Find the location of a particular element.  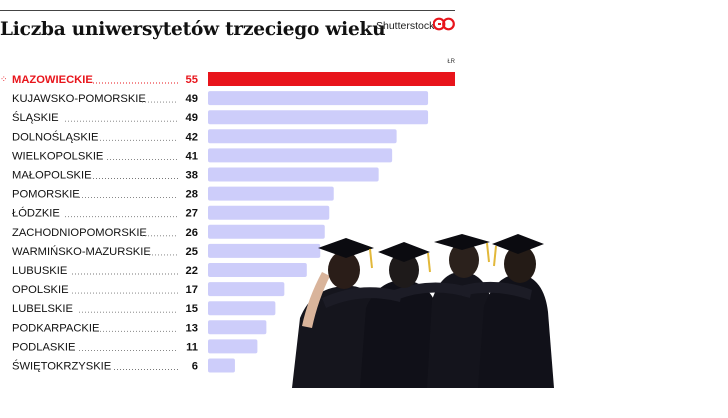

category-label: WIELKOPOLSKIE is located at coordinates (57, 156).